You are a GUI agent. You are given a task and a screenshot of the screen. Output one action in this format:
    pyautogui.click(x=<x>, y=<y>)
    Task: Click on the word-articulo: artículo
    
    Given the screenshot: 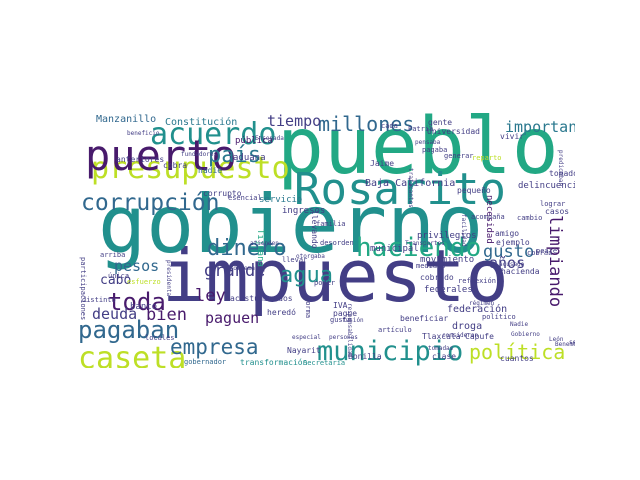 What is the action you would take?
    pyautogui.click(x=395, y=330)
    